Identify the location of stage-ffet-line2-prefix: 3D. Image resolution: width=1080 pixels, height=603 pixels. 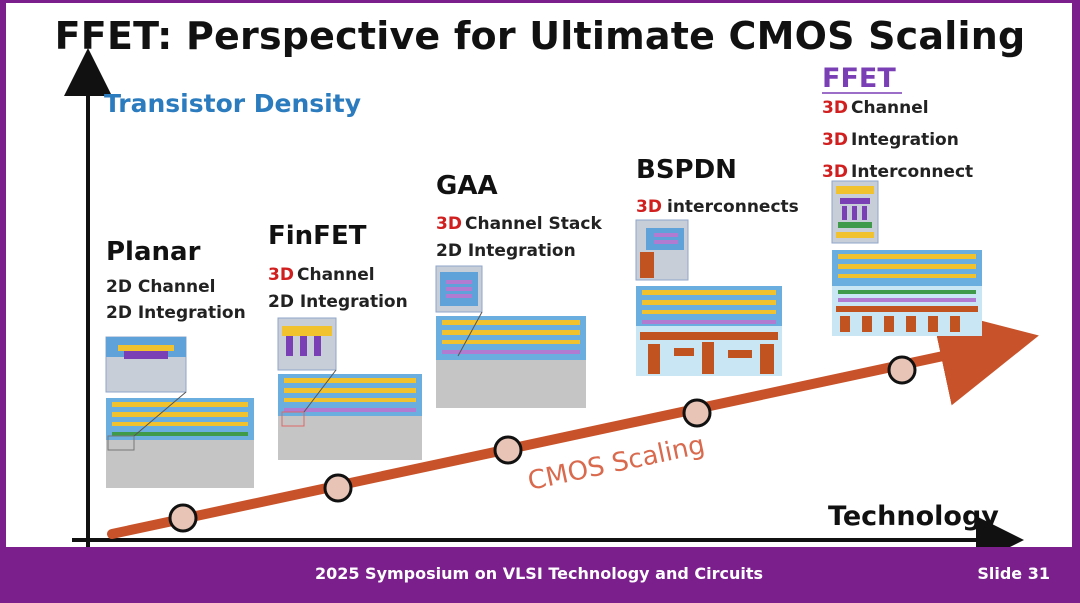
(835, 140).